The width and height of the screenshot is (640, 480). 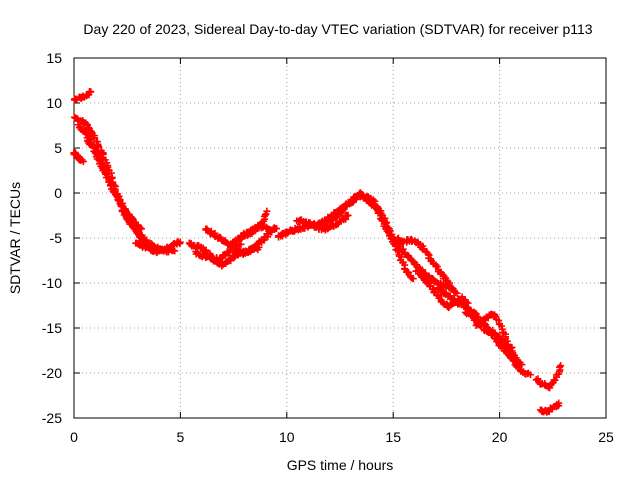 I want to click on x-tick-label: 25, so click(x=606, y=437).